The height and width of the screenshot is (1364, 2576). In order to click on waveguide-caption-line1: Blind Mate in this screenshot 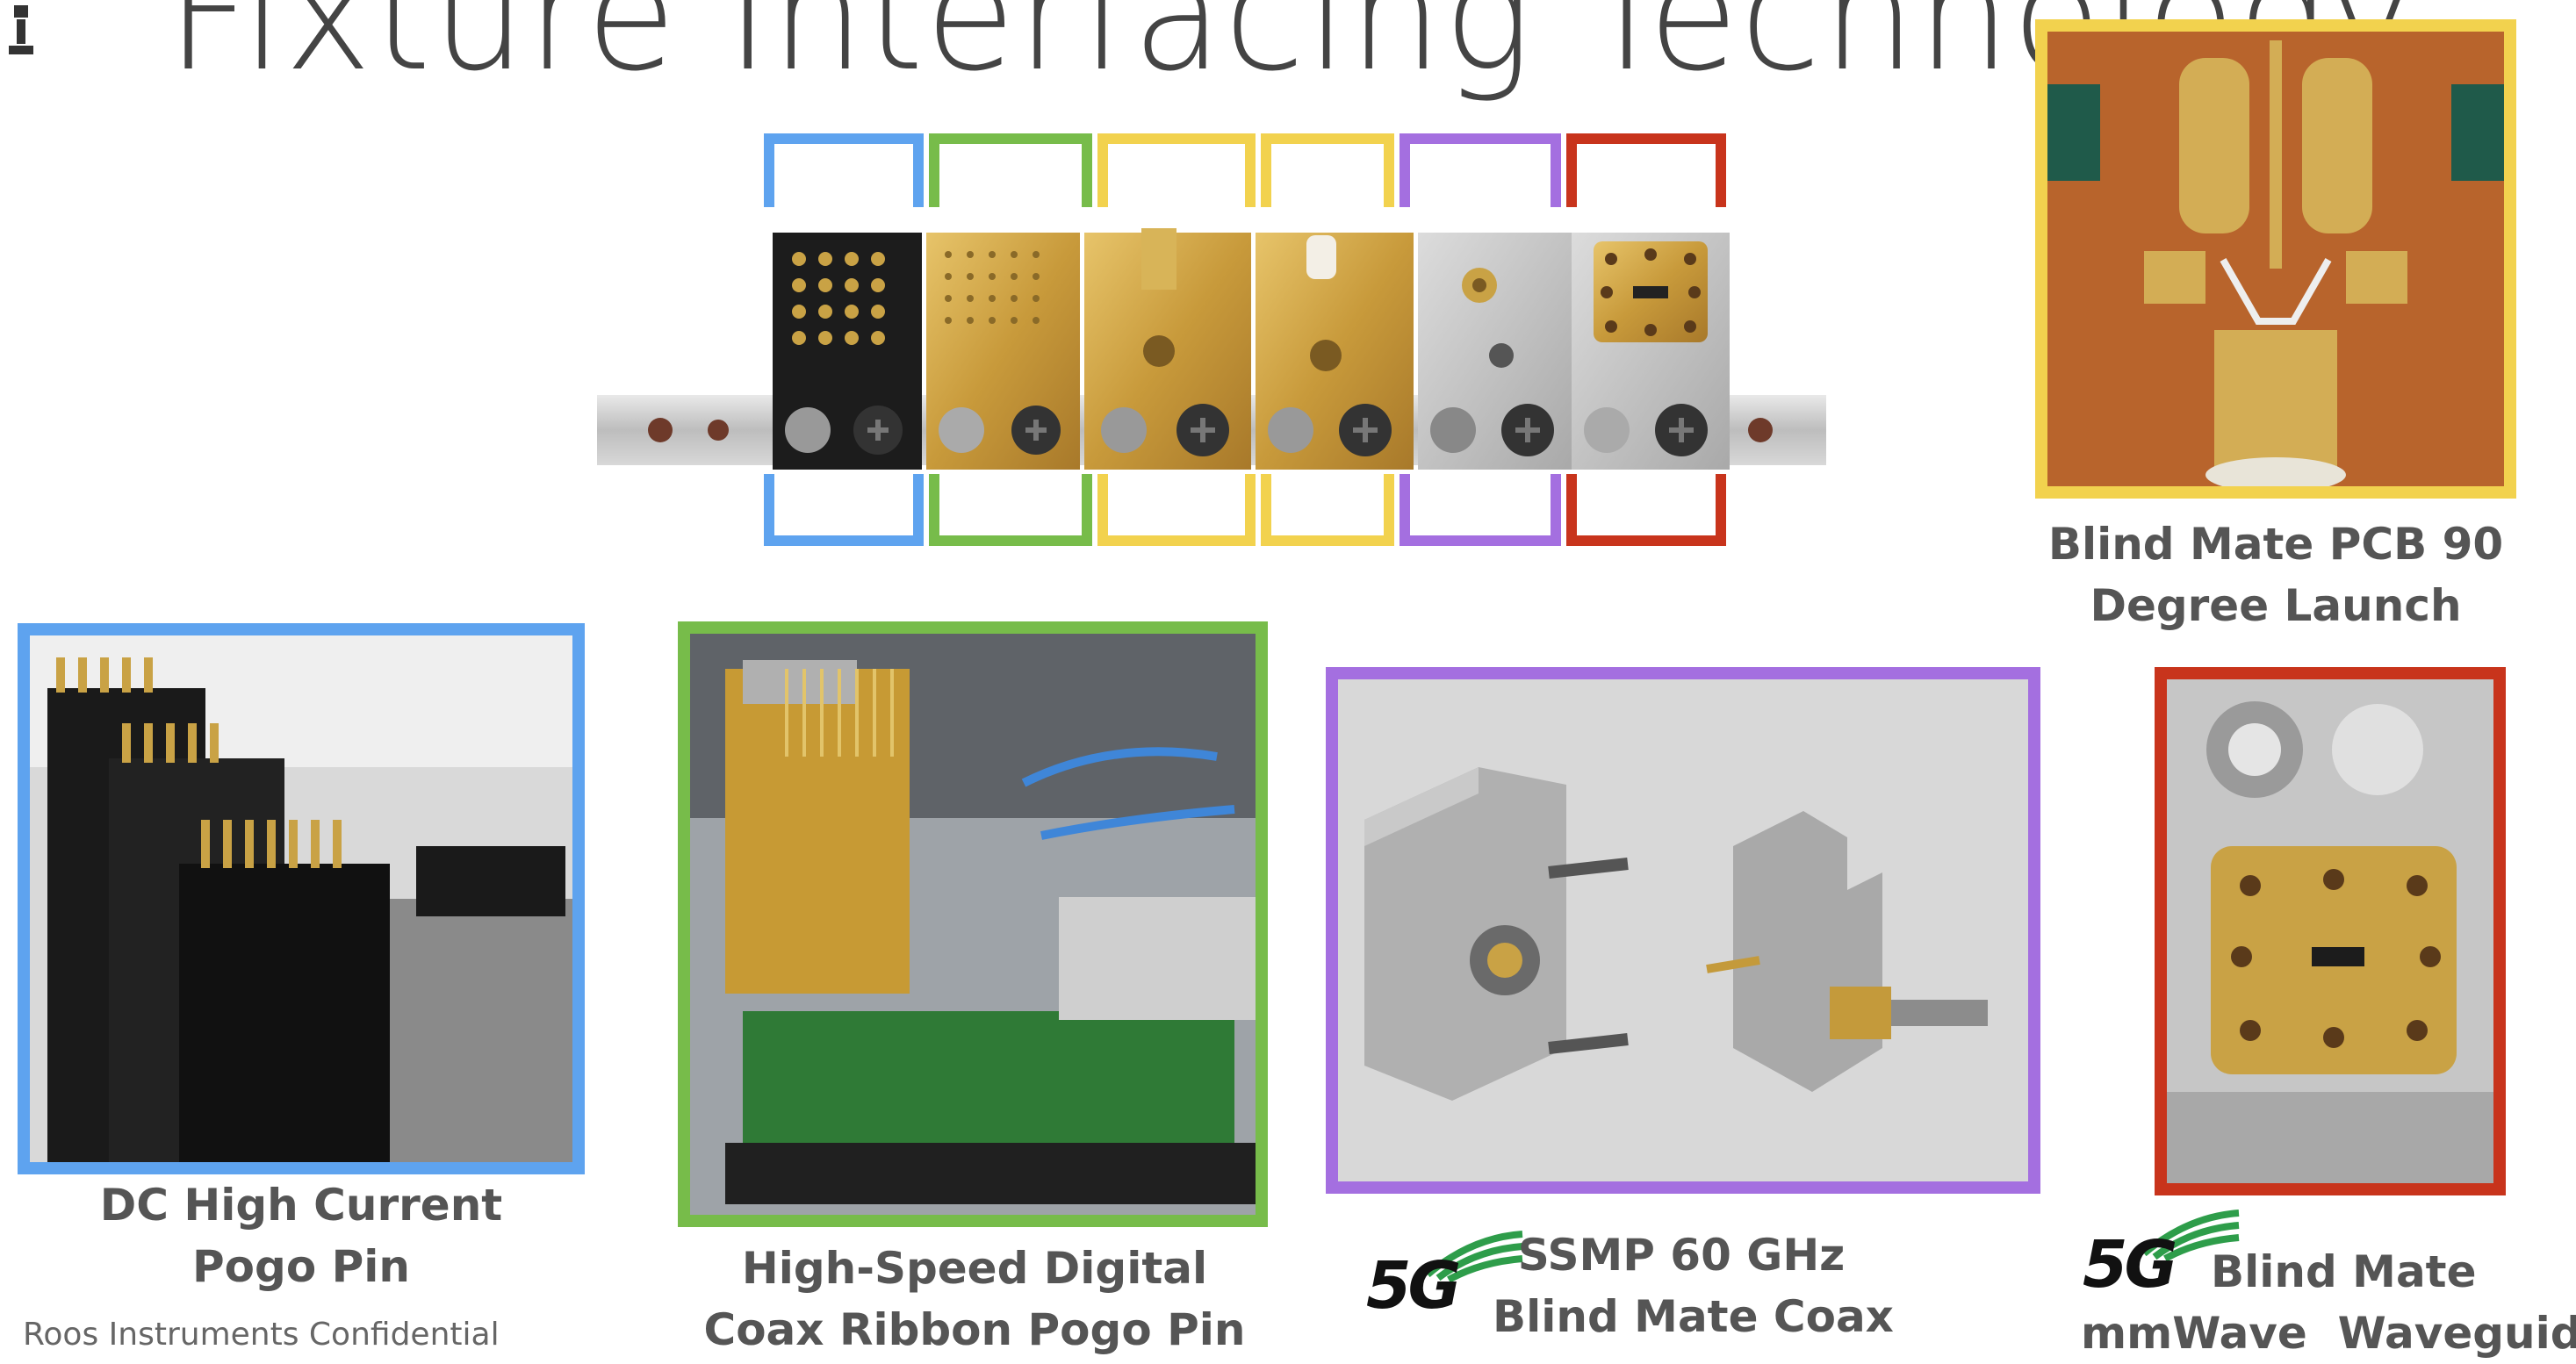, I will do `click(2344, 1271)`.